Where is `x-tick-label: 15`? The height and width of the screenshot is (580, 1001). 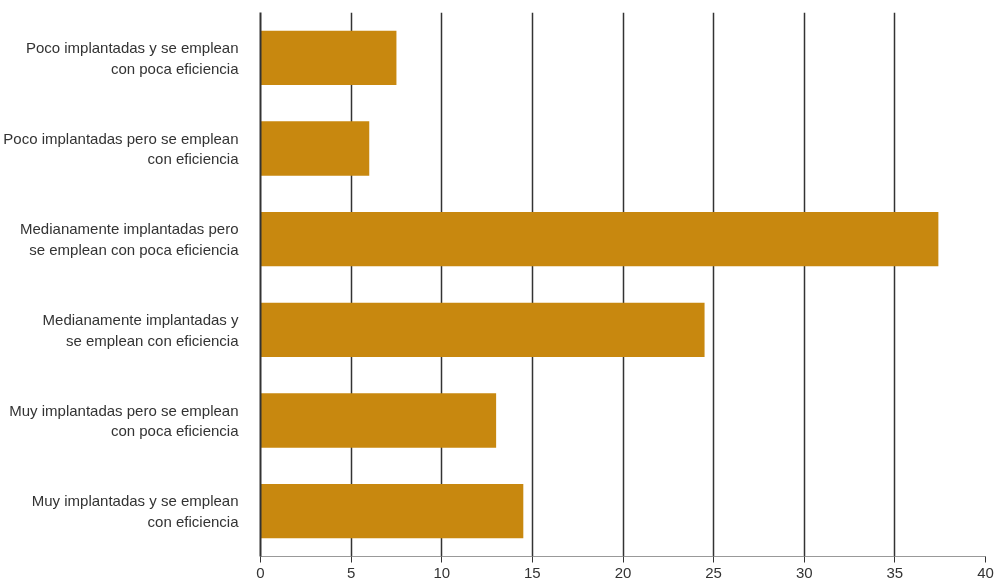
x-tick-label: 15 is located at coordinates (532, 571).